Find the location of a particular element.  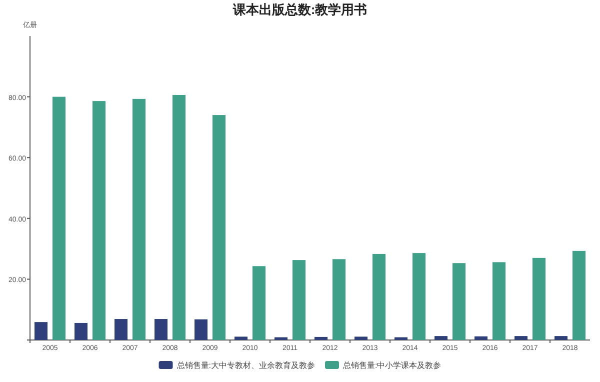

chart-title: 课本出版总数:教学用书 is located at coordinates (300, 9).